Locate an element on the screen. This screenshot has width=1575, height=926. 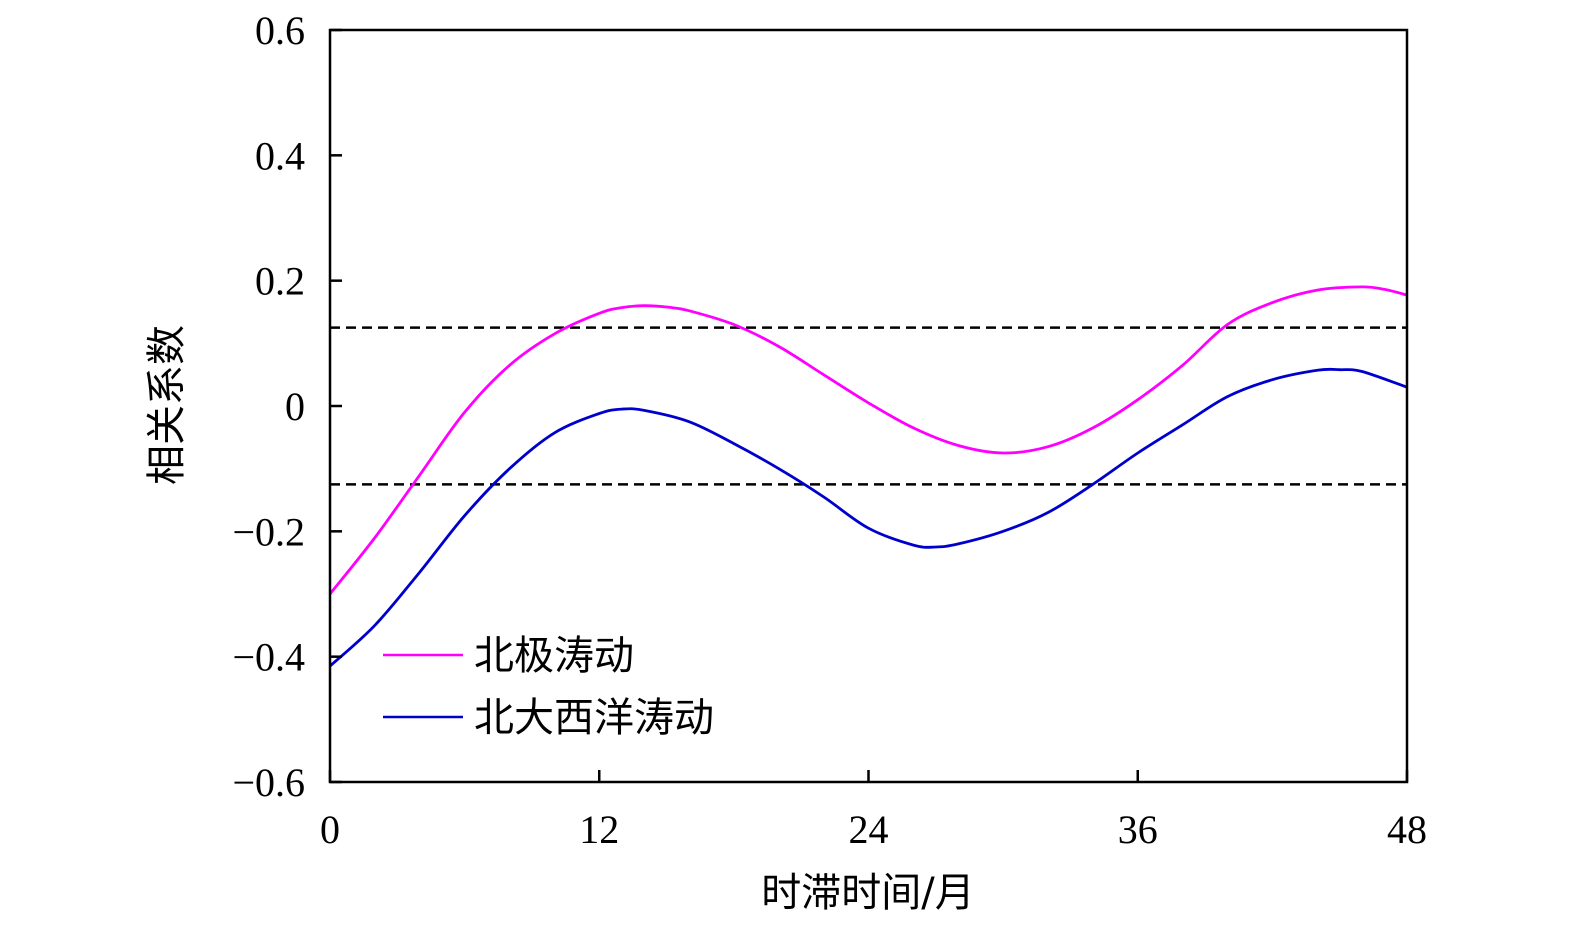
y-tick-label: 0.6 is located at coordinates (280, 30).